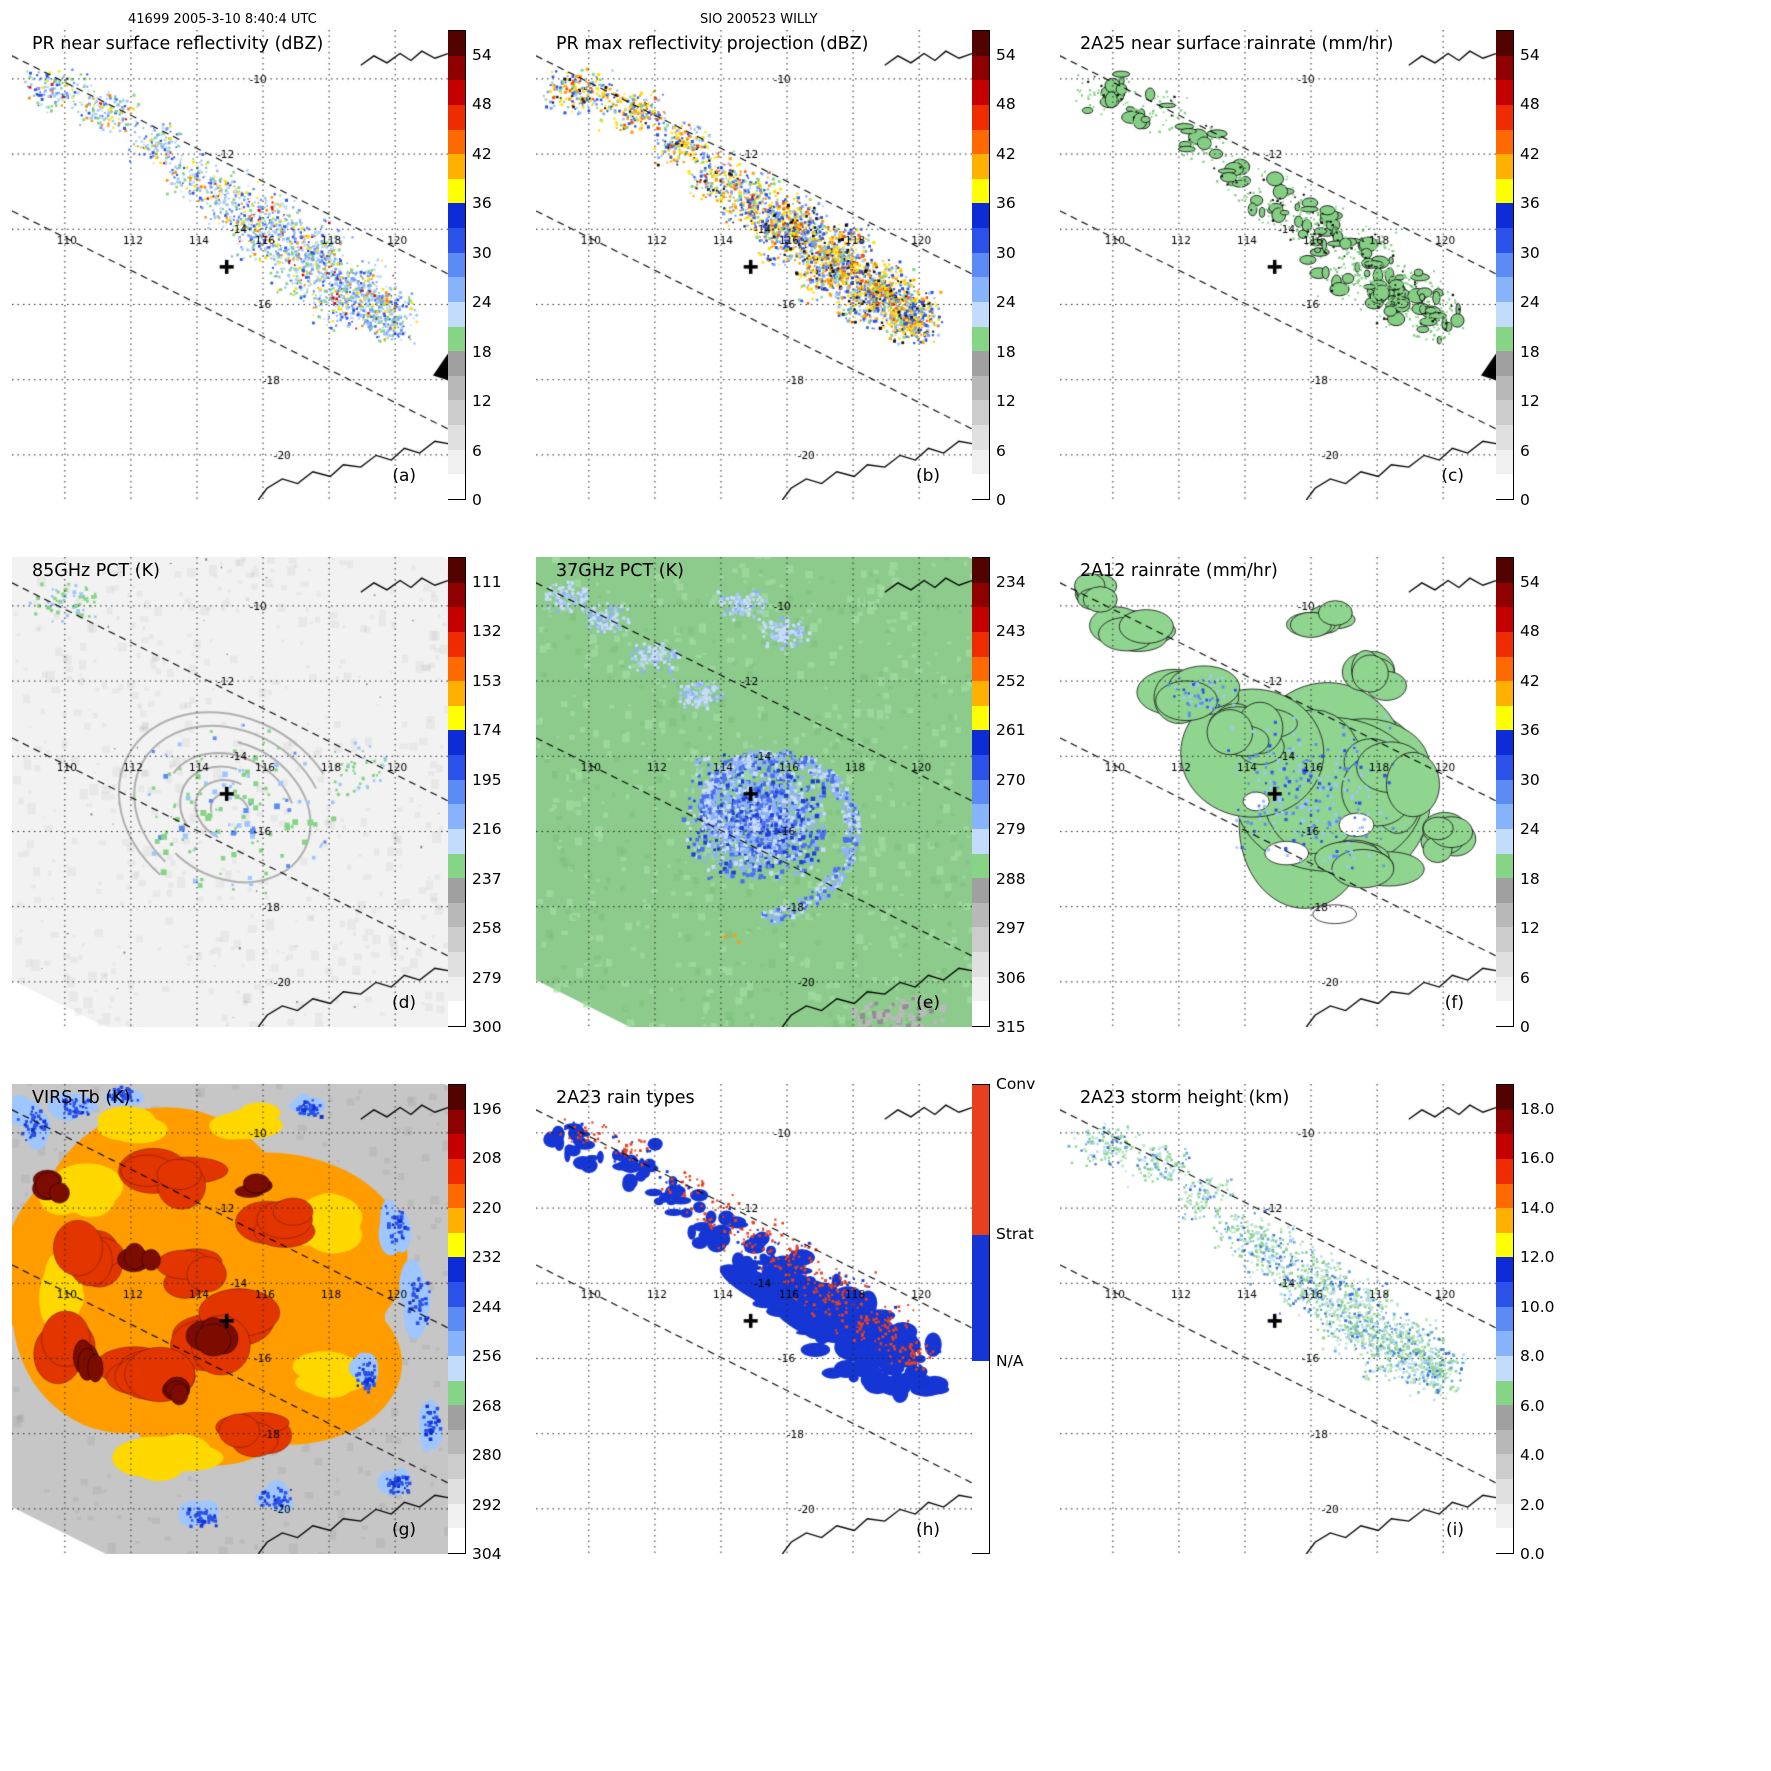  I want to click on colorbar-tick: 6.0, so click(1532, 1405).